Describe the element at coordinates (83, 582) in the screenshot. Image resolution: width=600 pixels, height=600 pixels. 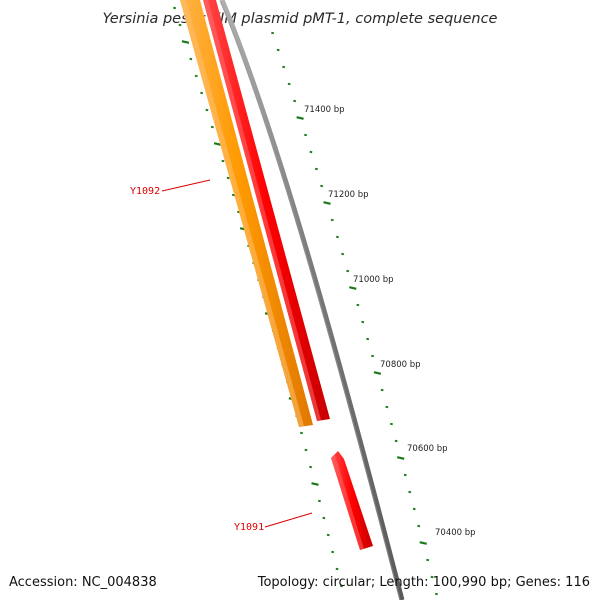
I see `accession-text: Accession: NC_004838` at that location.